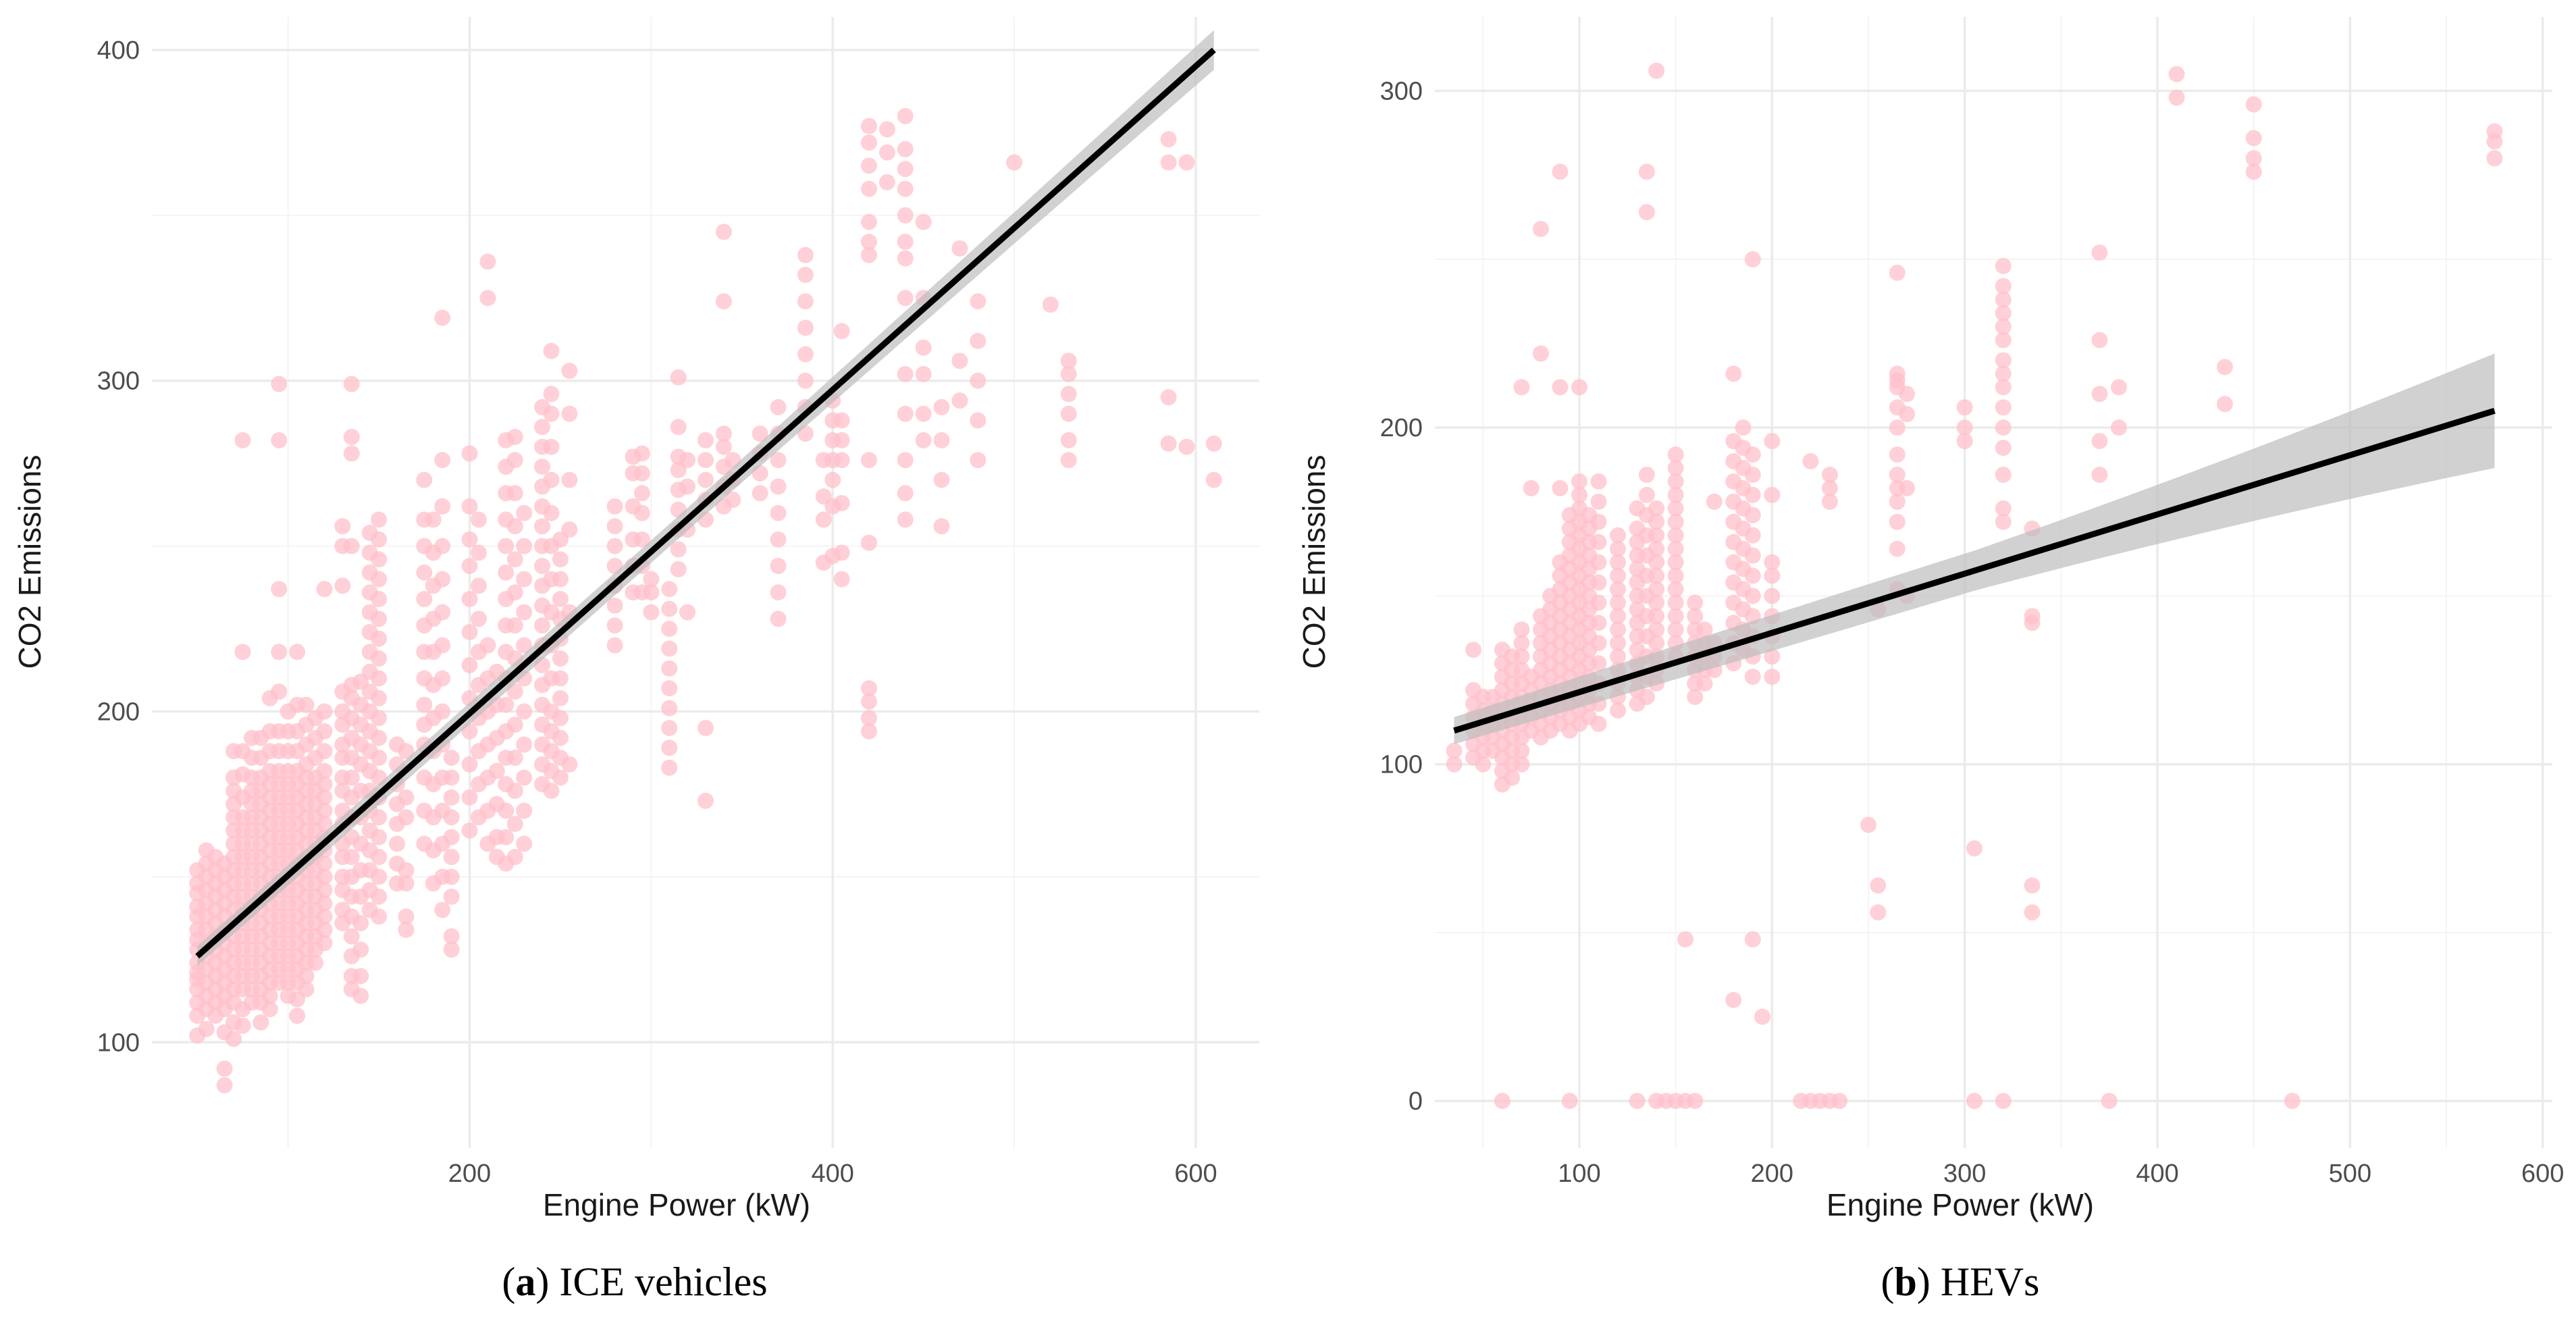 The width and height of the screenshot is (2576, 1325). Describe the element at coordinates (1416, 1101) in the screenshot. I see `y-tick-label: 0` at that location.